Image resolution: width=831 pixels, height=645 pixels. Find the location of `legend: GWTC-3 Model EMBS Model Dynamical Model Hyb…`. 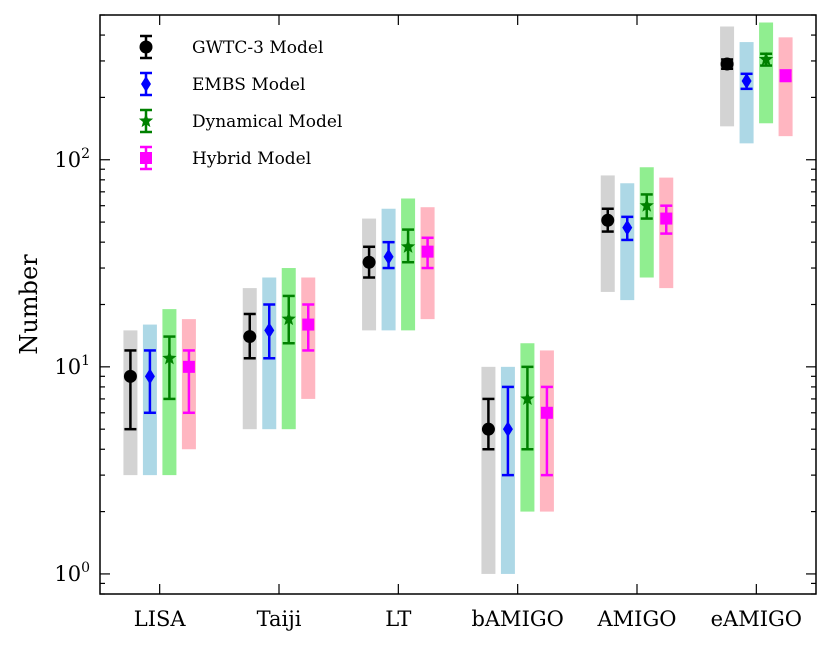

legend: GWTC-3 Model EMBS Model Dynamical Model Hyb… is located at coordinates (240, 102).